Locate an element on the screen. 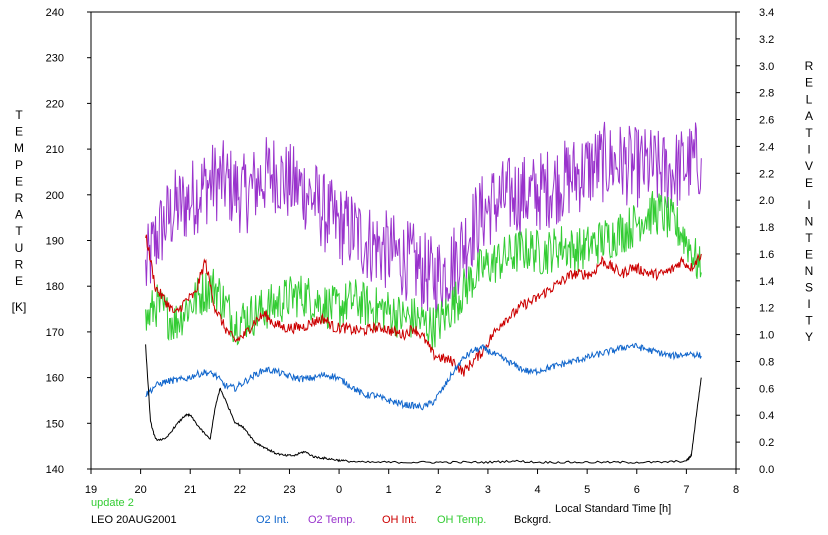 The width and height of the screenshot is (828, 535). left-tick-label: 220 is located at coordinates (55, 104).